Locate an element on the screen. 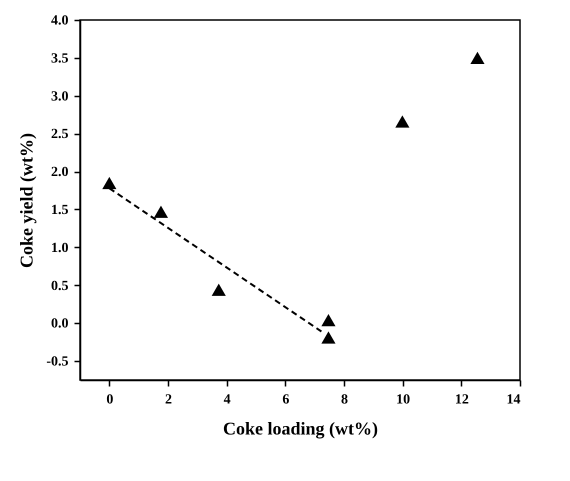 The image size is (570, 481). x-tick-label: 8 is located at coordinates (344, 400).